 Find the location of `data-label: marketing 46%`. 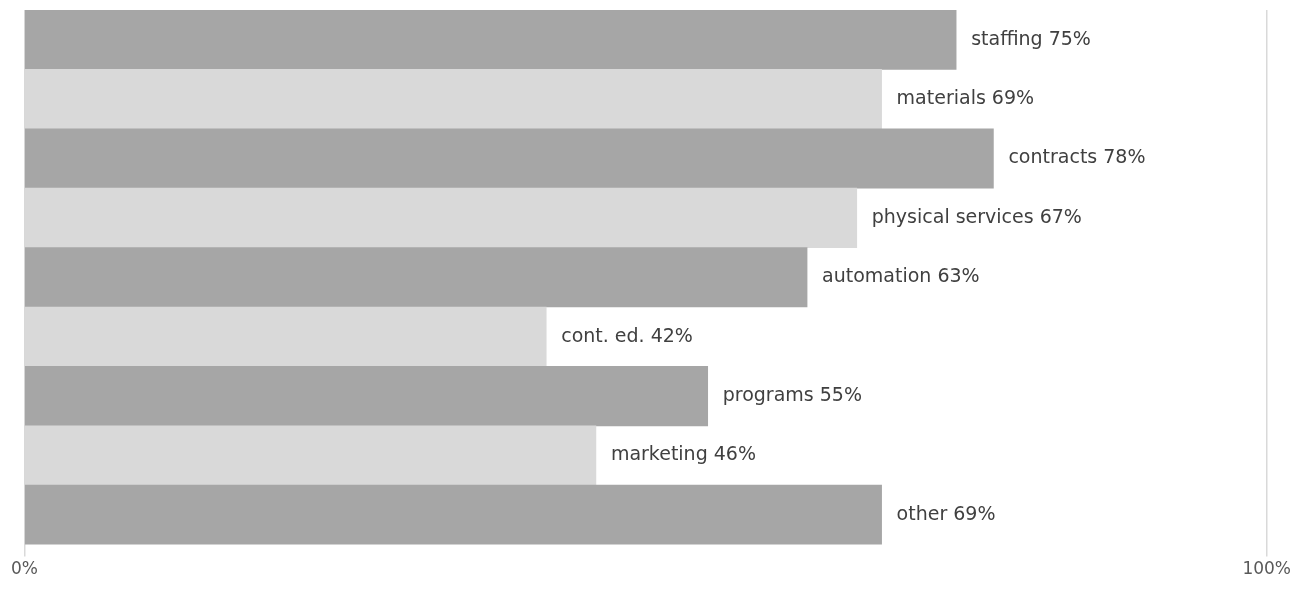

data-label: marketing 46% is located at coordinates (683, 453).